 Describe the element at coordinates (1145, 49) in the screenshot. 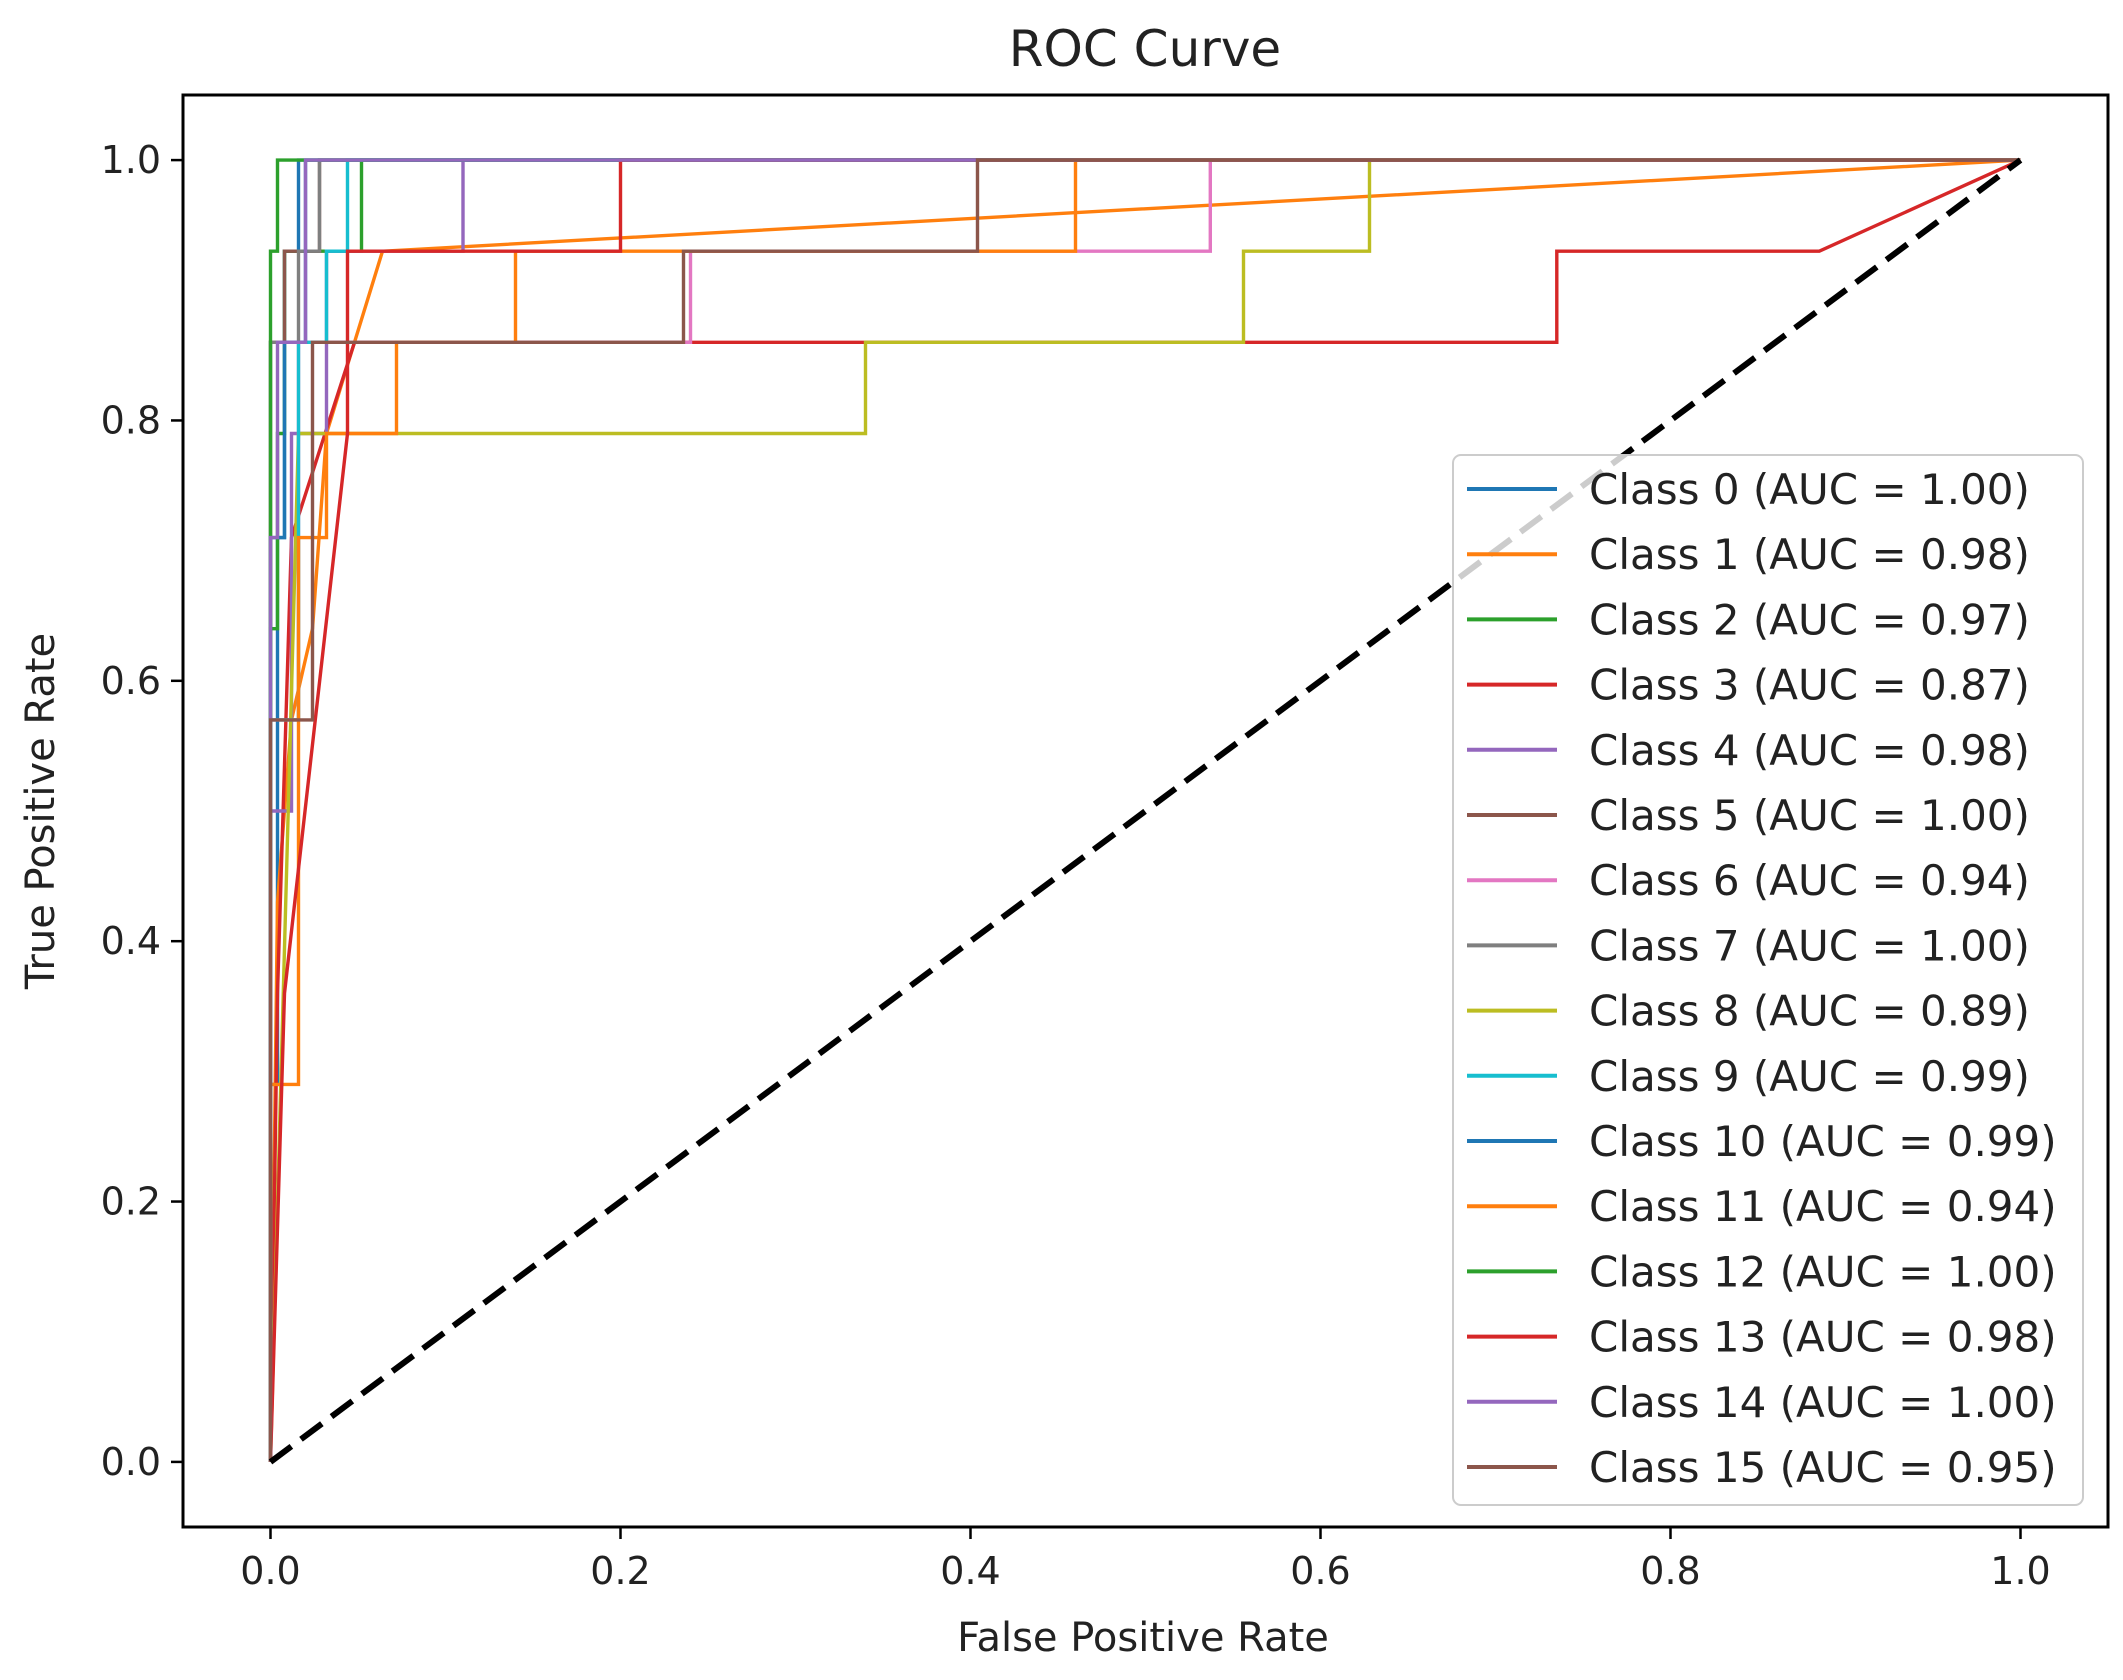

I see `chart-title: ROC Curve` at that location.